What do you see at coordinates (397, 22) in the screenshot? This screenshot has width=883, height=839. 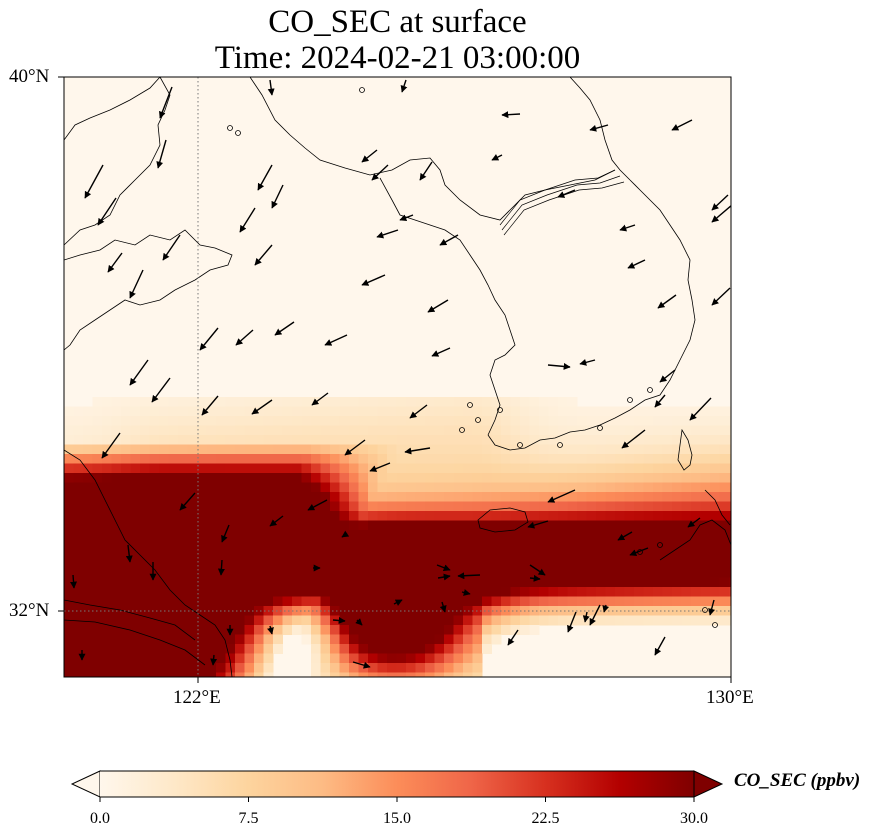 I see `map-title-line1: CO_SEC at surface` at bounding box center [397, 22].